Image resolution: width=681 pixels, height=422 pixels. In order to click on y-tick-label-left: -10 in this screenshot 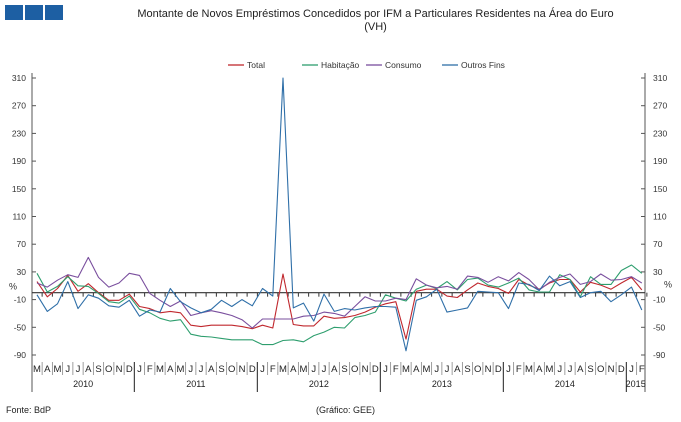, I will do `click(20, 300)`.